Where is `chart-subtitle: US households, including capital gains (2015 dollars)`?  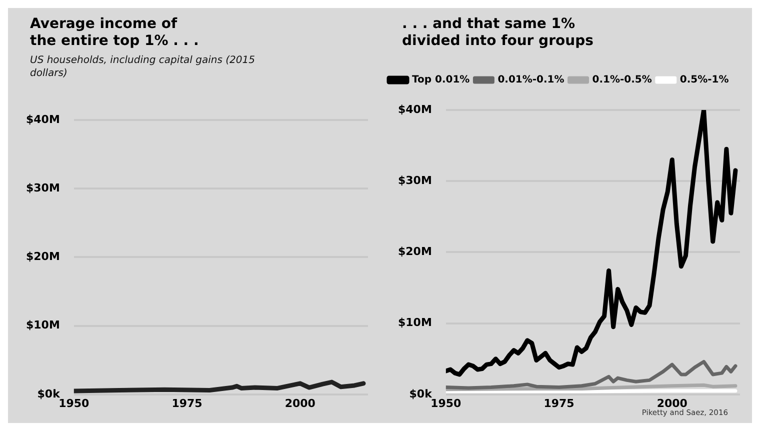
chart-subtitle: US households, including capital gains (2015 dollars) is located at coordinates (143, 67).